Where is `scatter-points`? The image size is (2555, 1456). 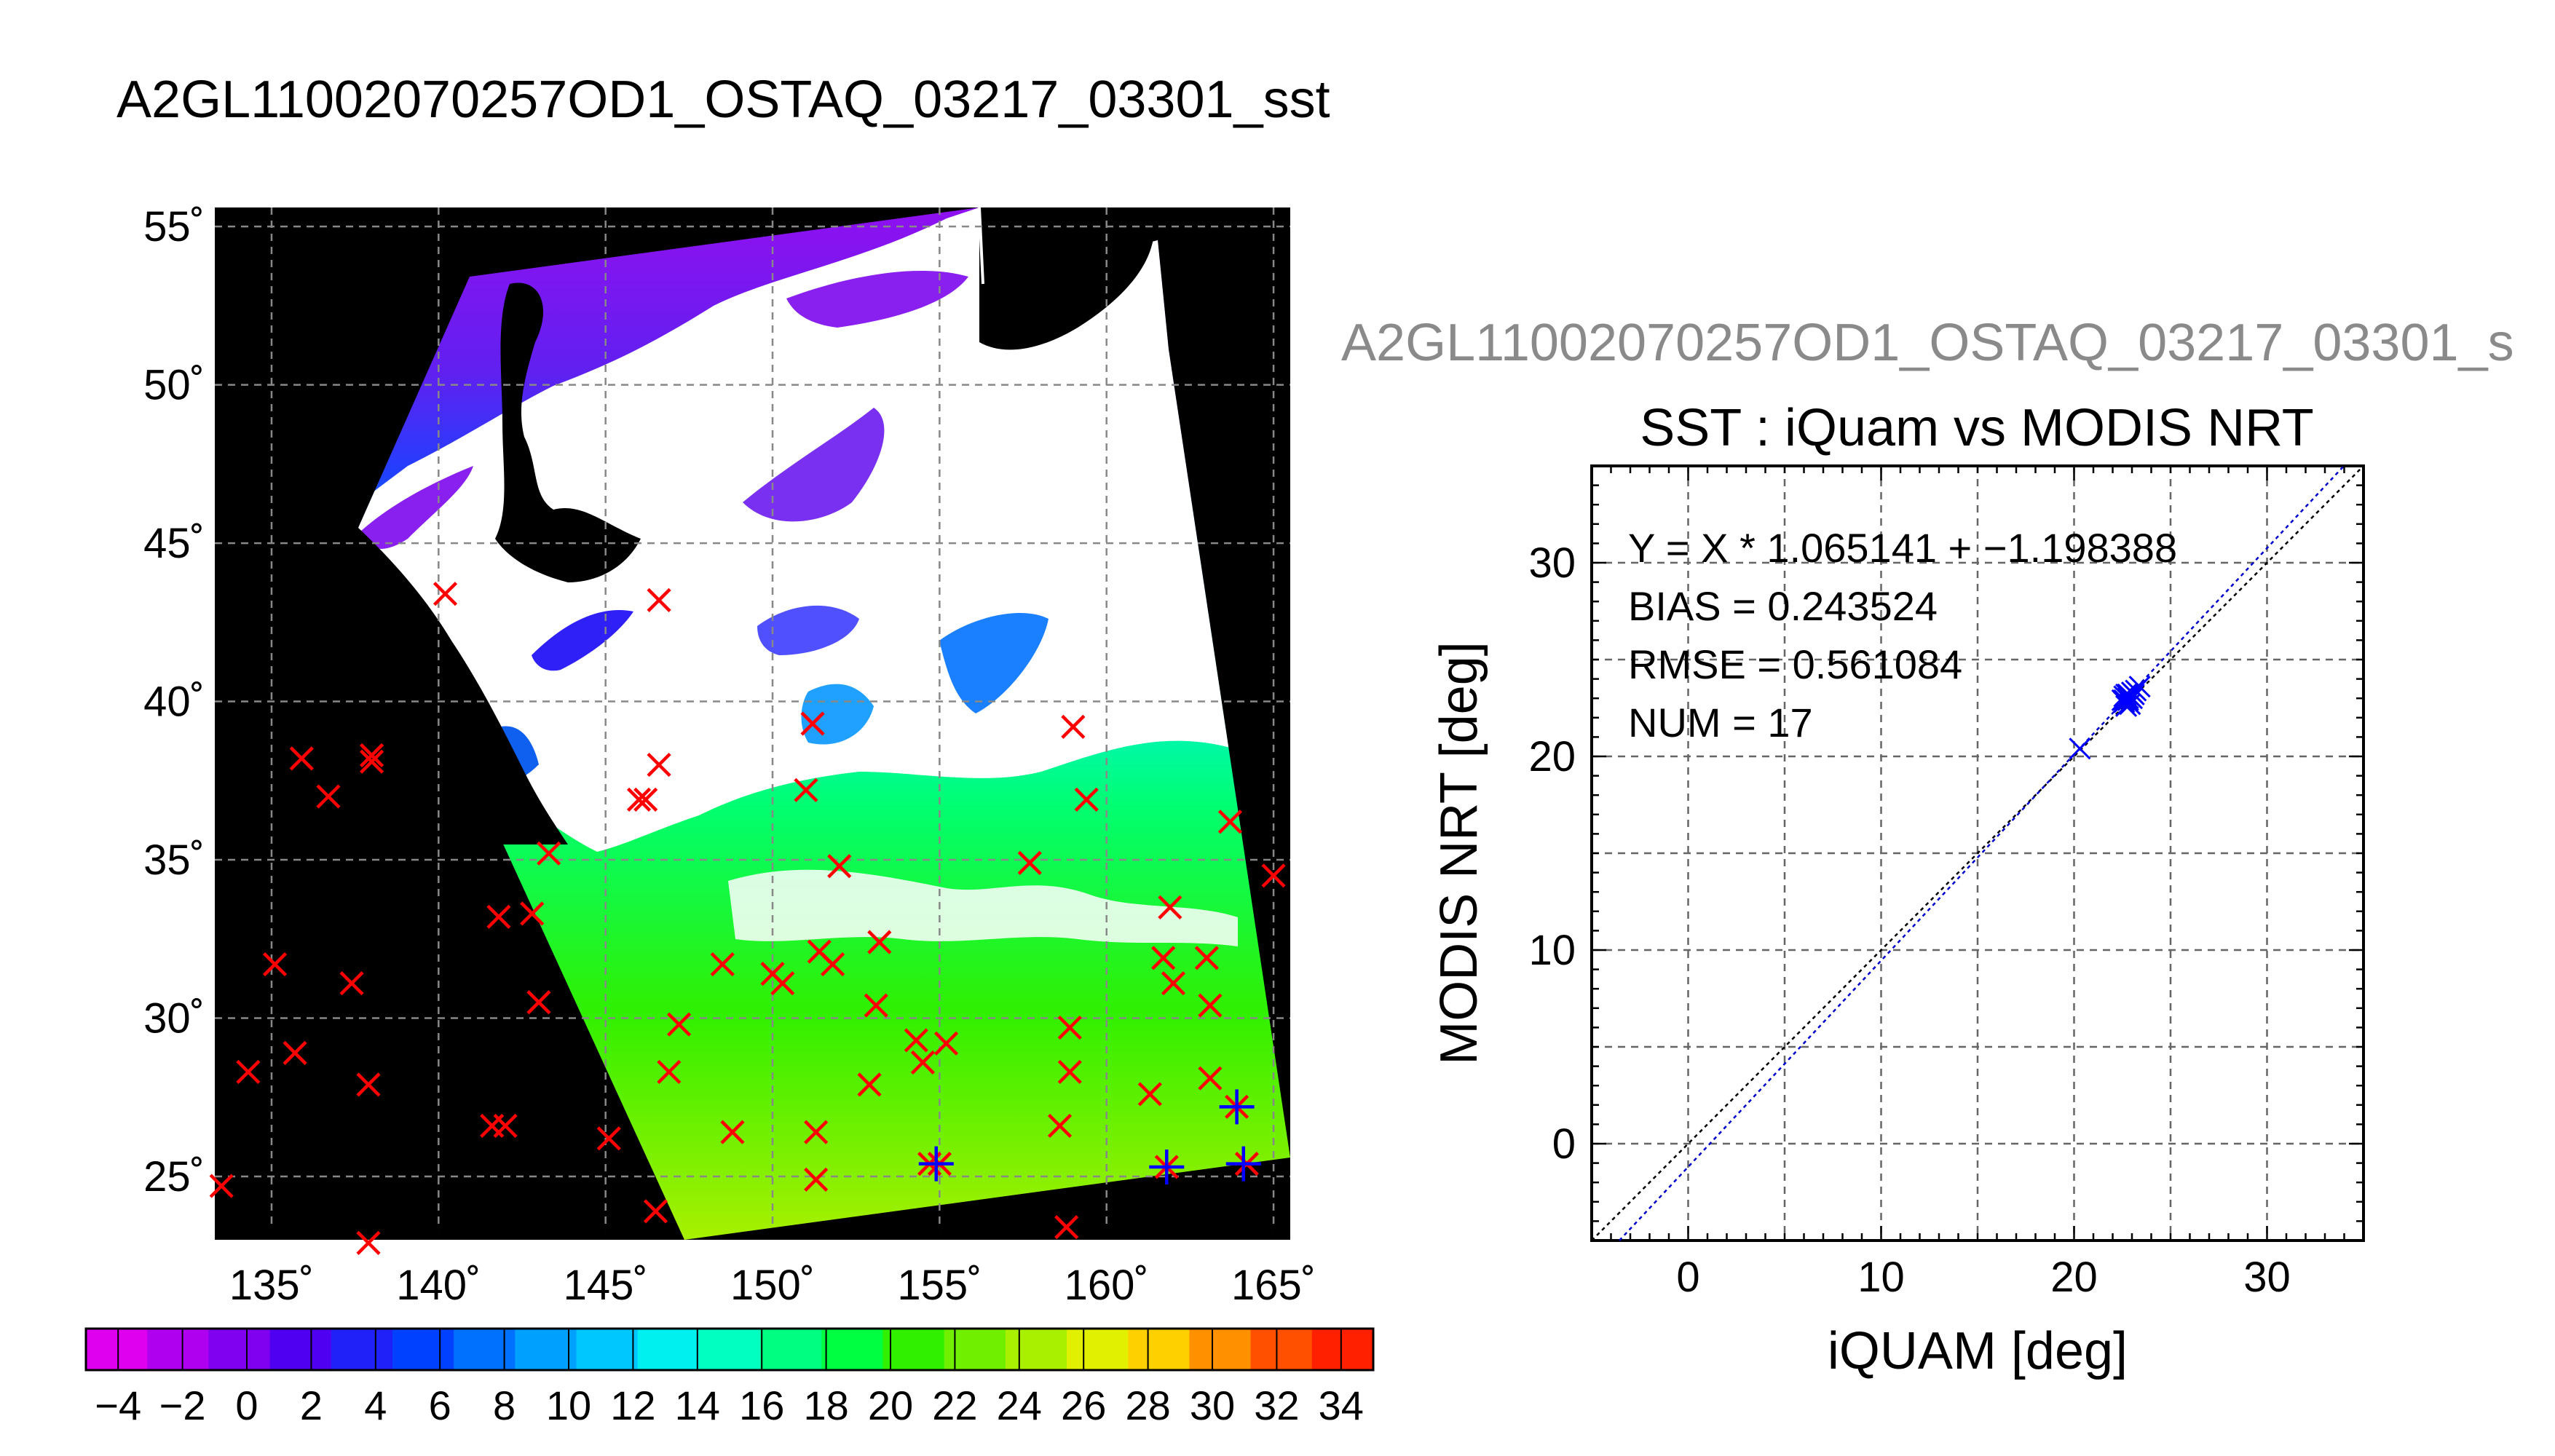 scatter-points is located at coordinates (2110, 718).